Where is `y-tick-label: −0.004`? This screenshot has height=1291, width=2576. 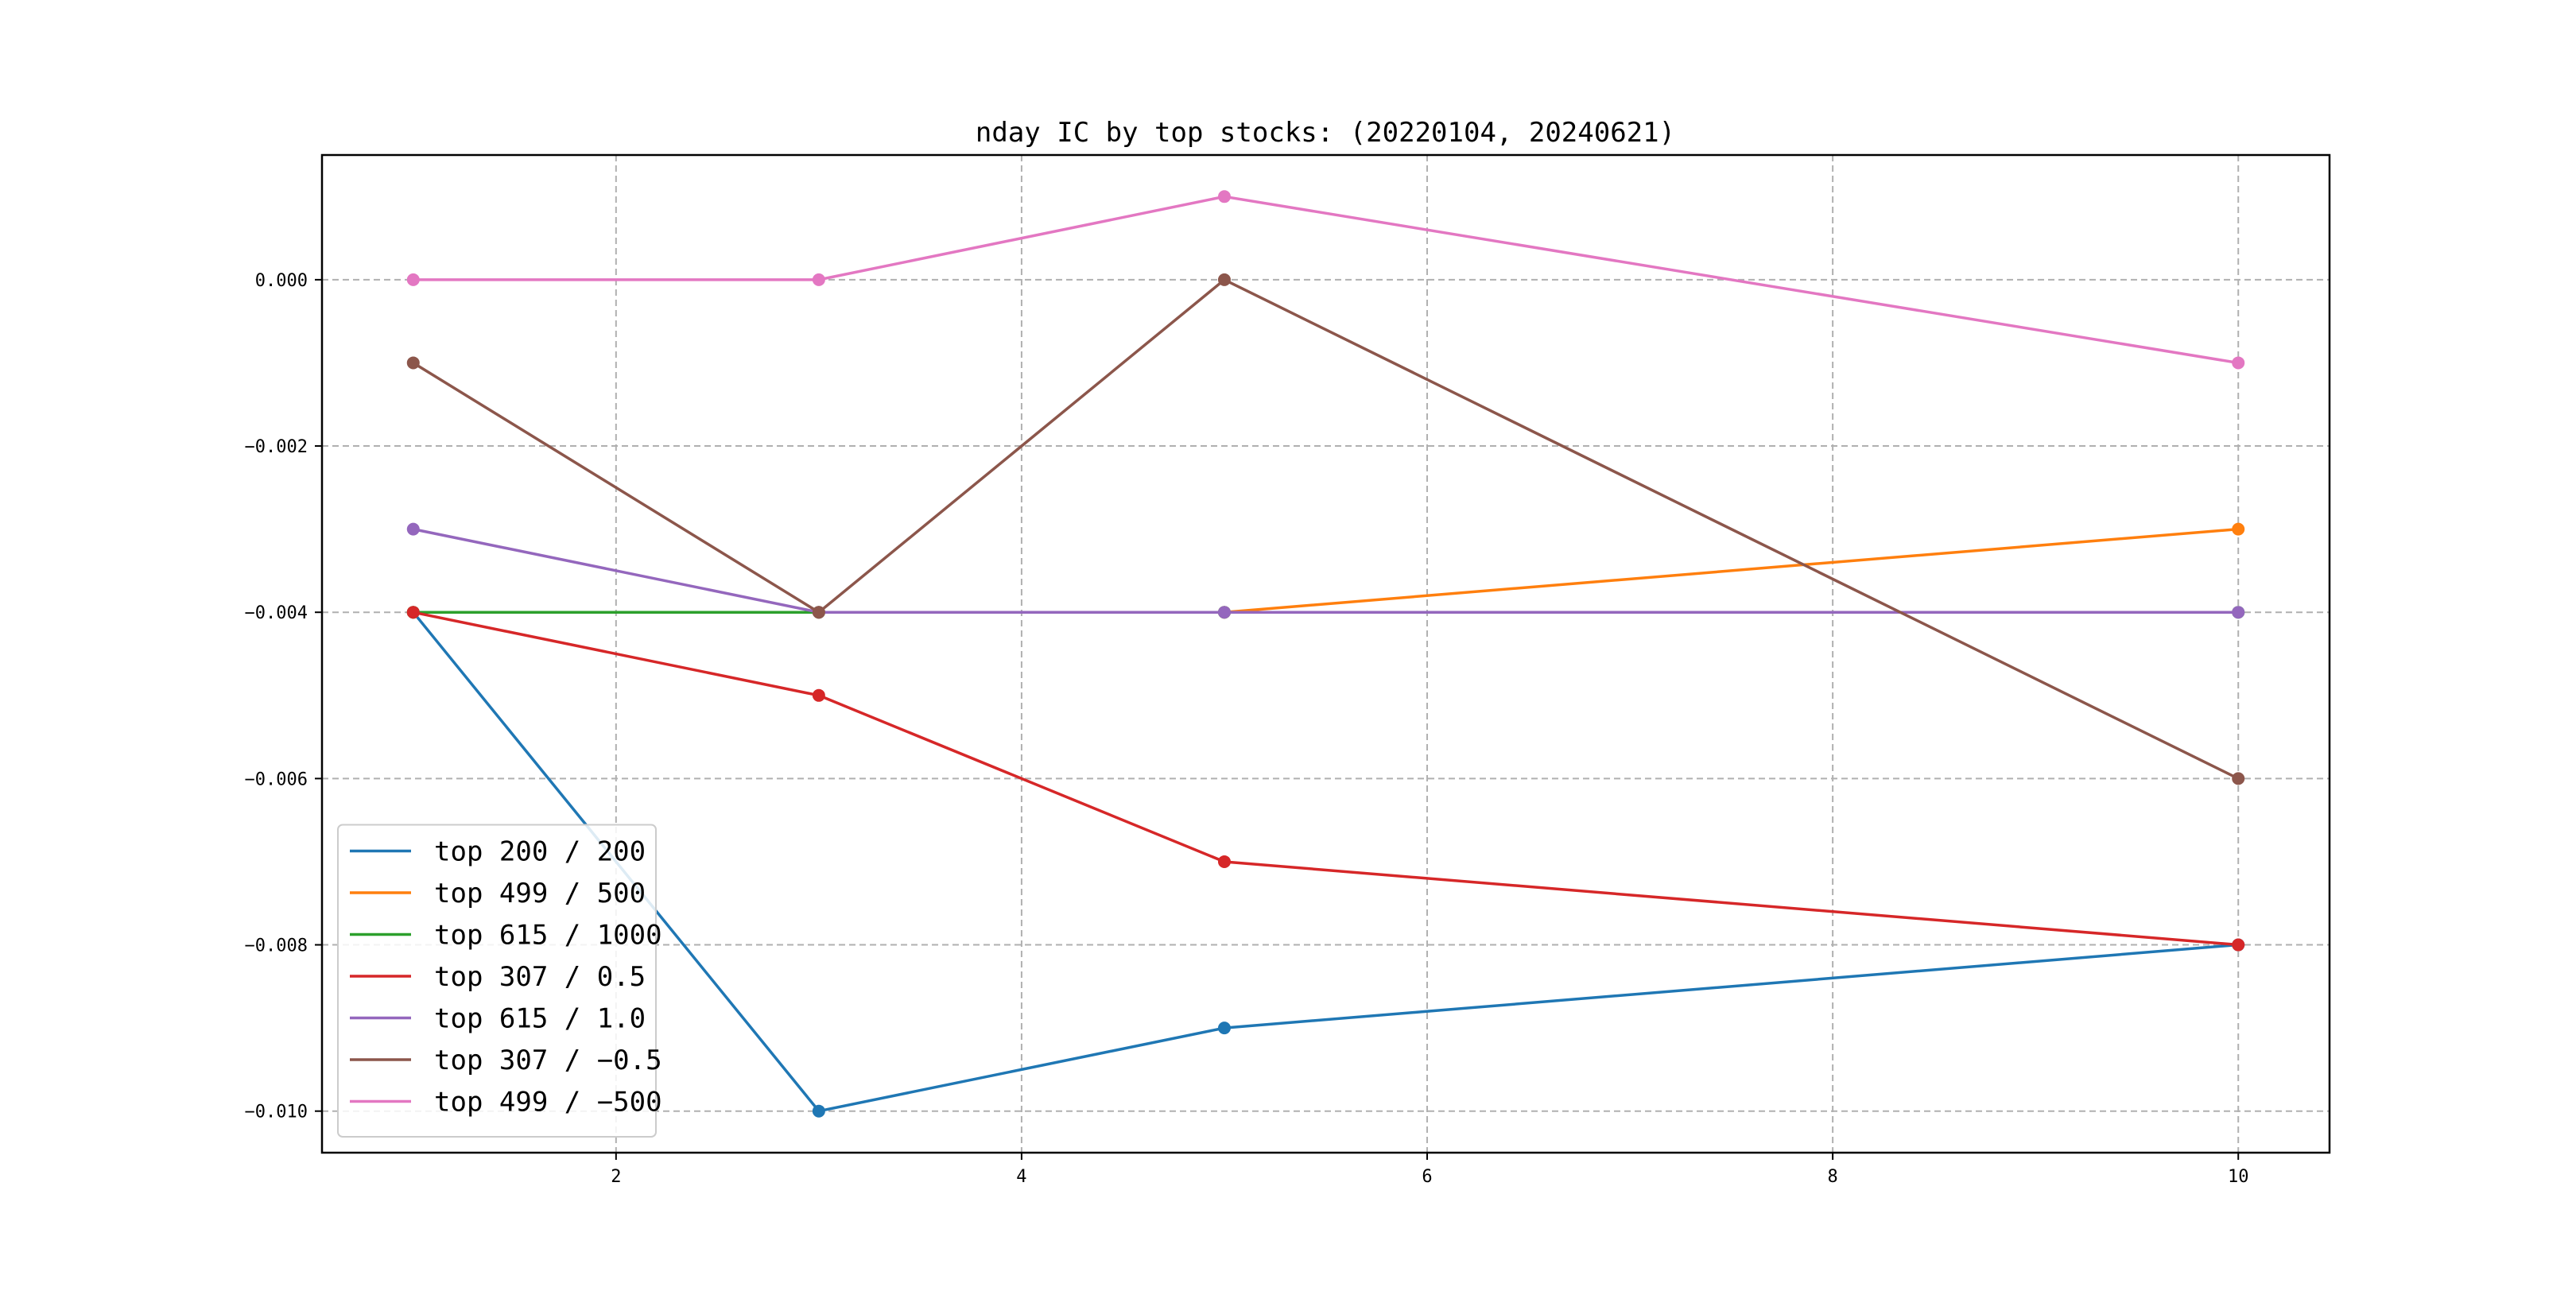 y-tick-label: −0.004 is located at coordinates (276, 613).